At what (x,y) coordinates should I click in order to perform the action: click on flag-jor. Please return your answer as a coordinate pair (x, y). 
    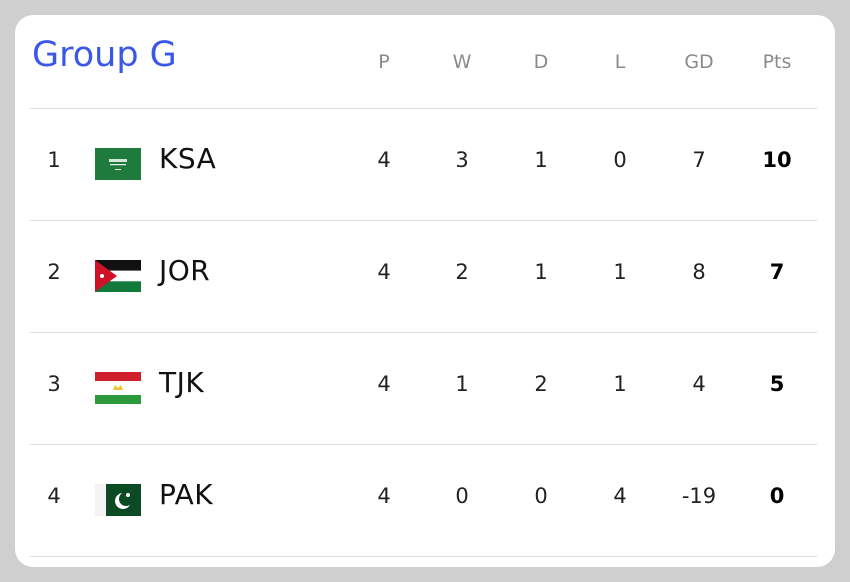
    Looking at the image, I should click on (118, 276).